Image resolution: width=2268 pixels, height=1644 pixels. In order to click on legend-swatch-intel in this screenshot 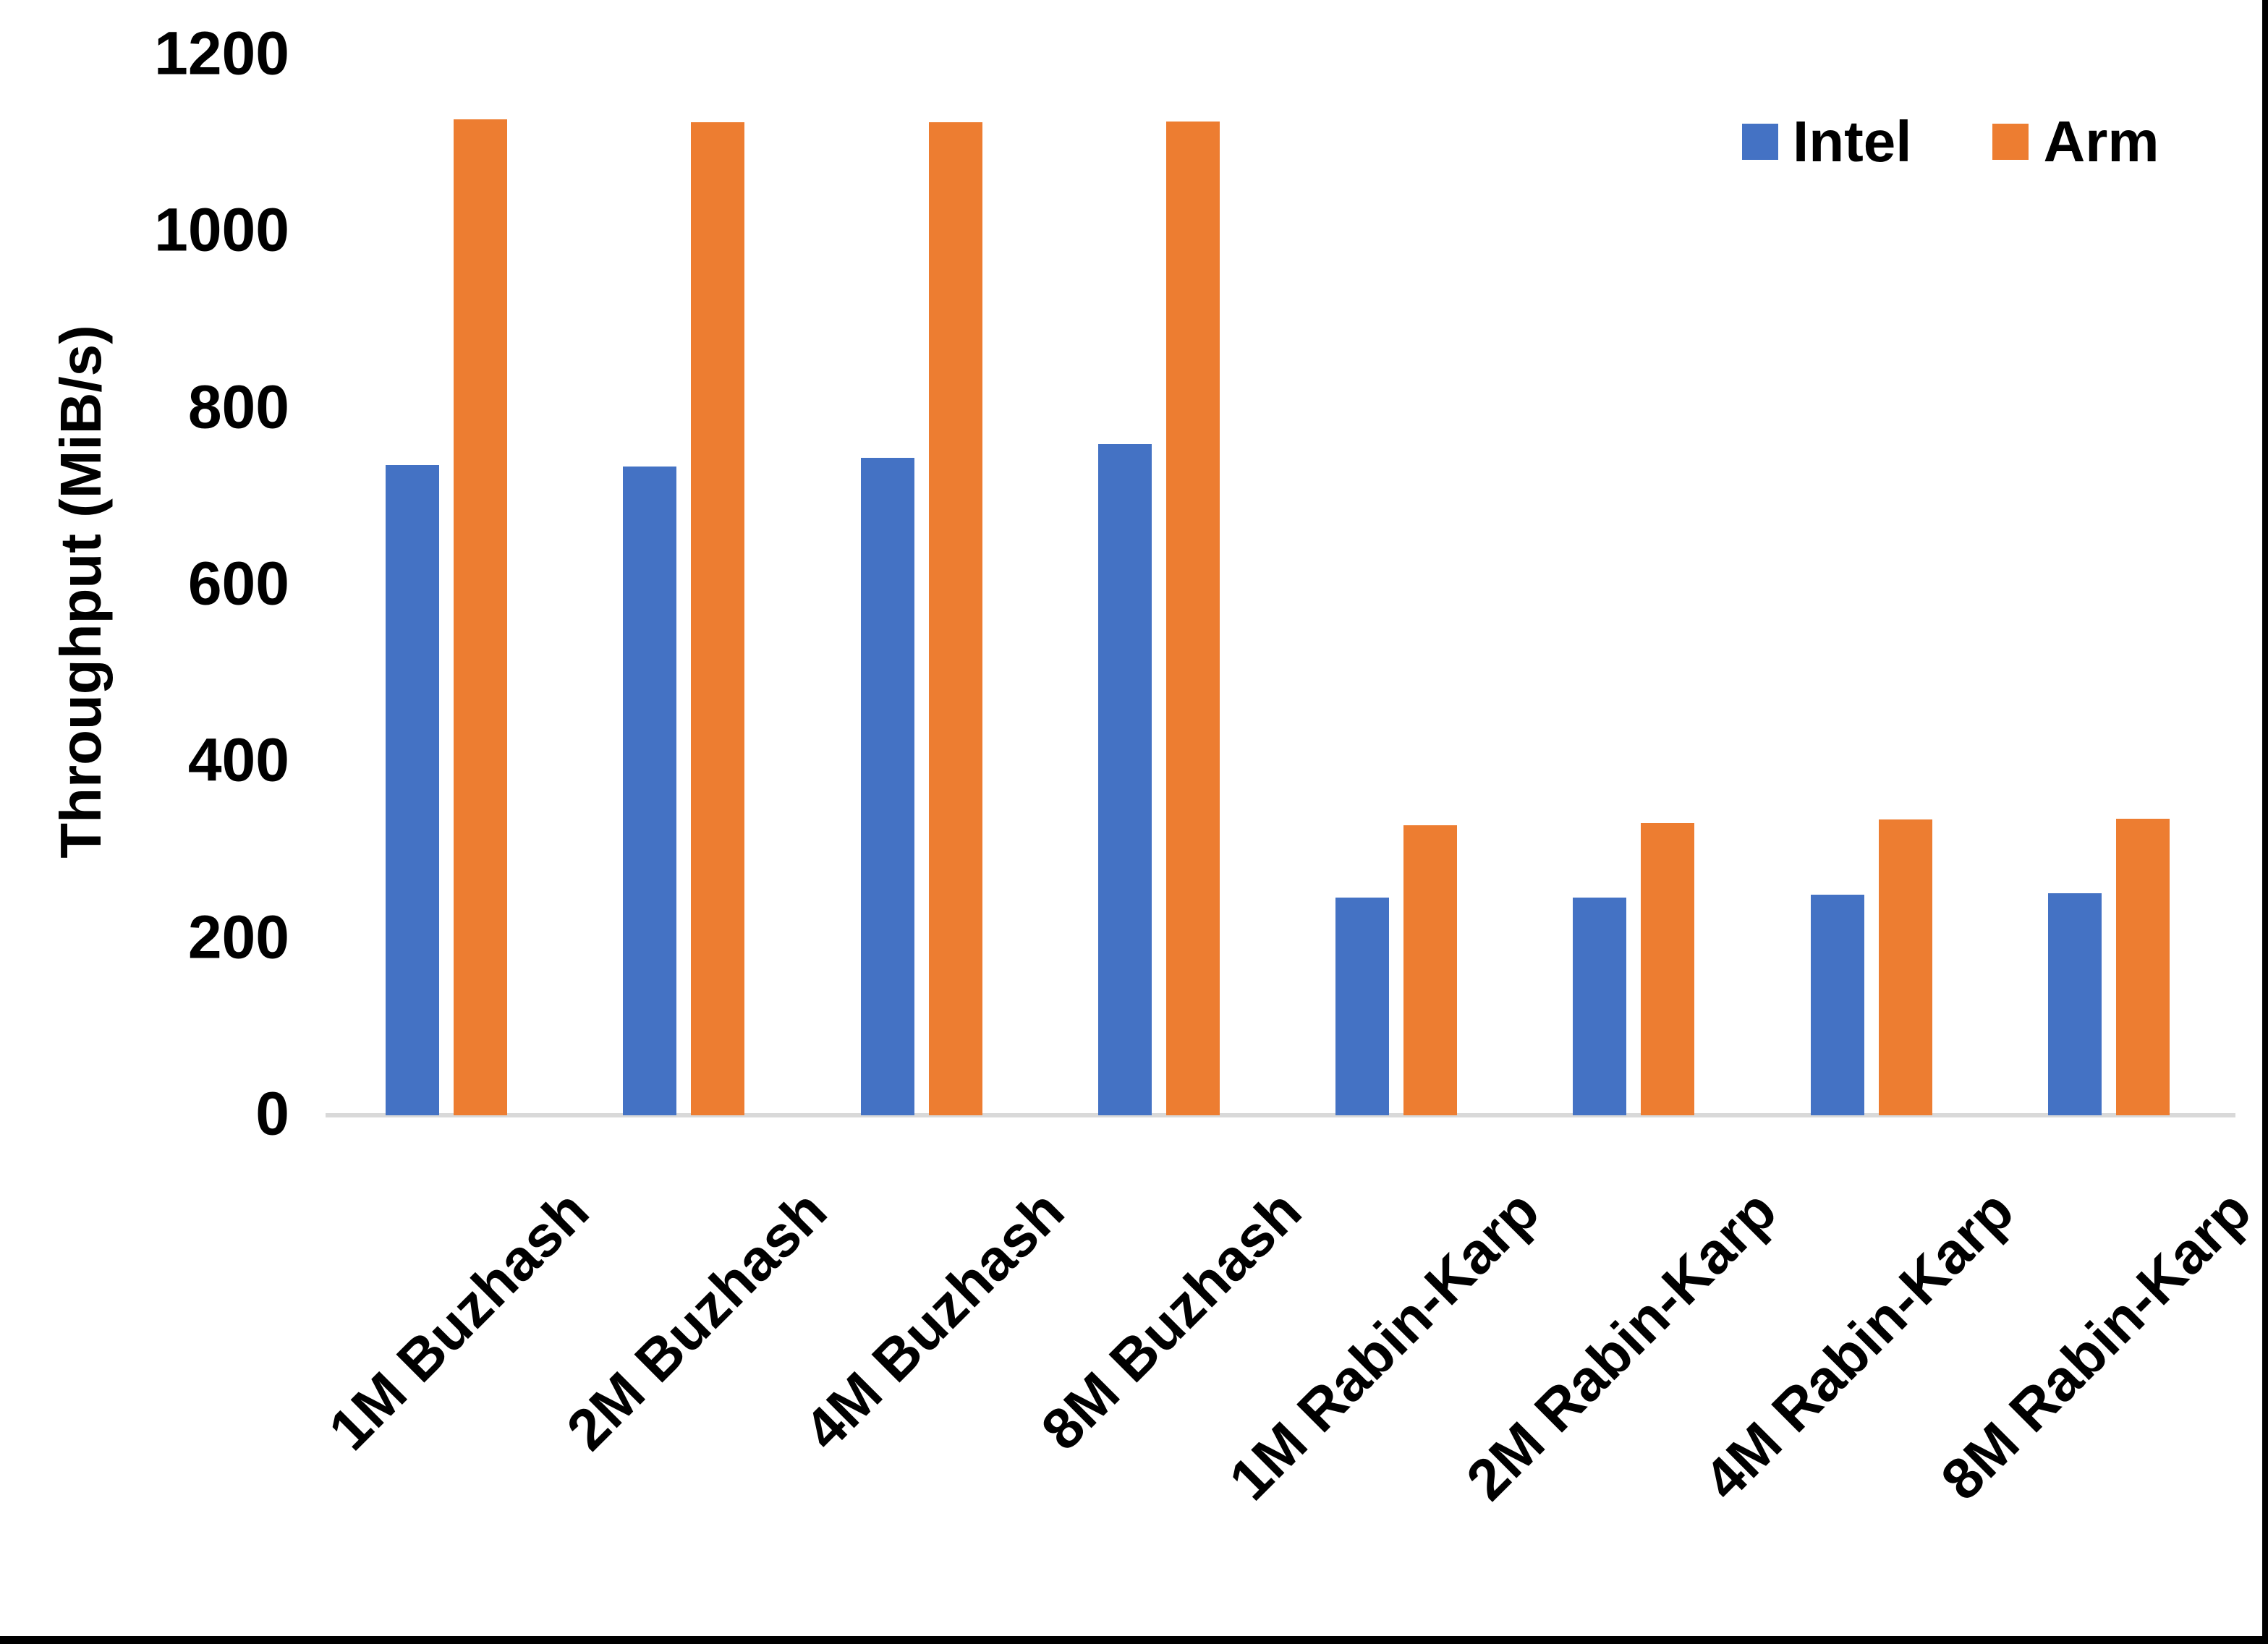, I will do `click(1760, 142)`.